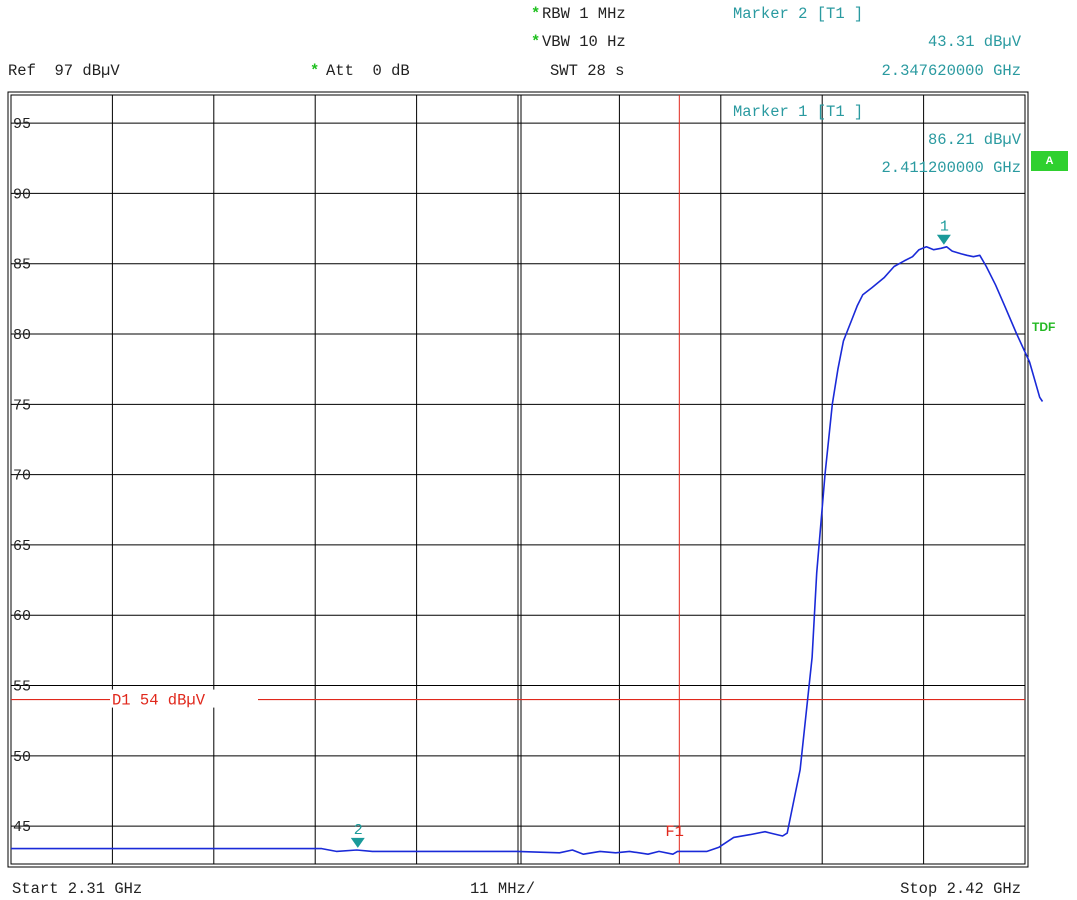 The height and width of the screenshot is (900, 1077). What do you see at coordinates (674, 832) in the screenshot?
I see `frequency-line-label: F1` at bounding box center [674, 832].